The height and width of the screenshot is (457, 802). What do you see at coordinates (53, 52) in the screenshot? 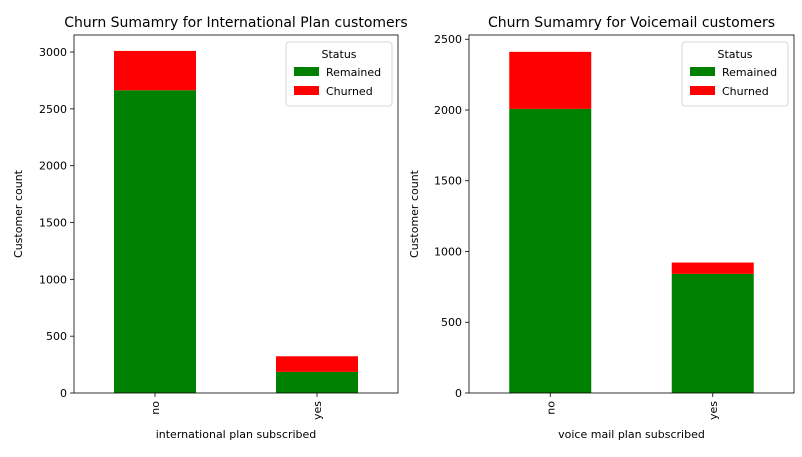
I see `y-tick-label: 3000` at bounding box center [53, 52].